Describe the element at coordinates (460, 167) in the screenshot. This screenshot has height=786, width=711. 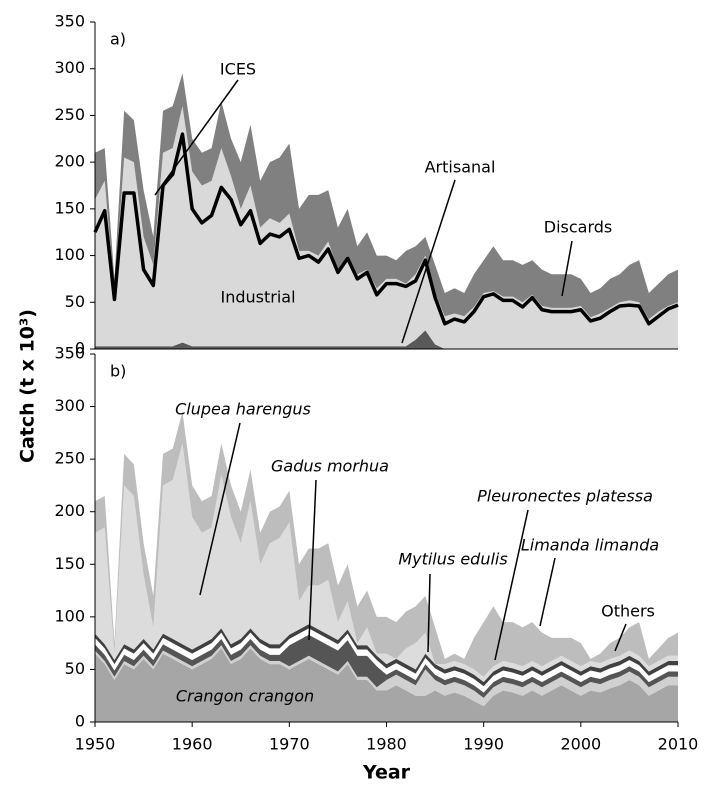
I see `annotation: Artisanal` at that location.